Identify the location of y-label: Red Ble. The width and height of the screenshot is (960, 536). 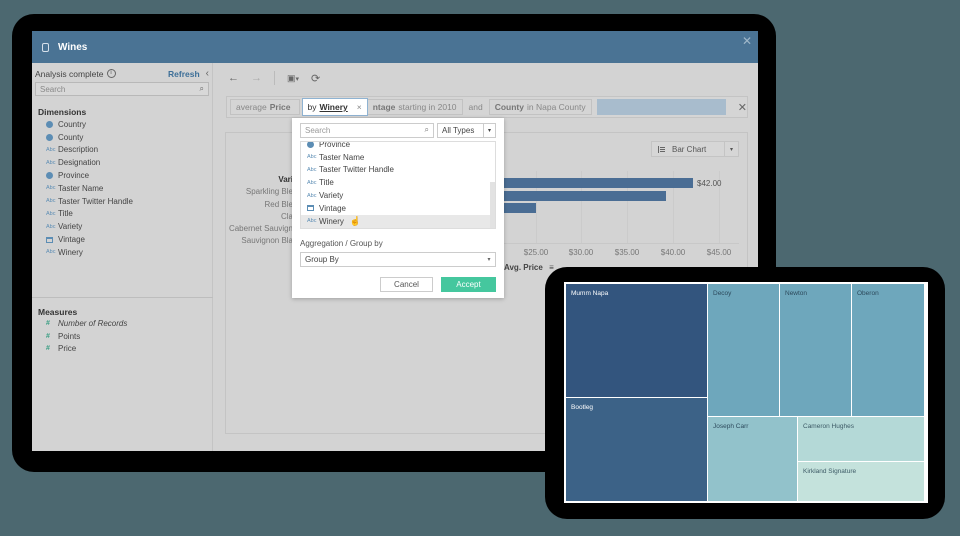
(278, 204).